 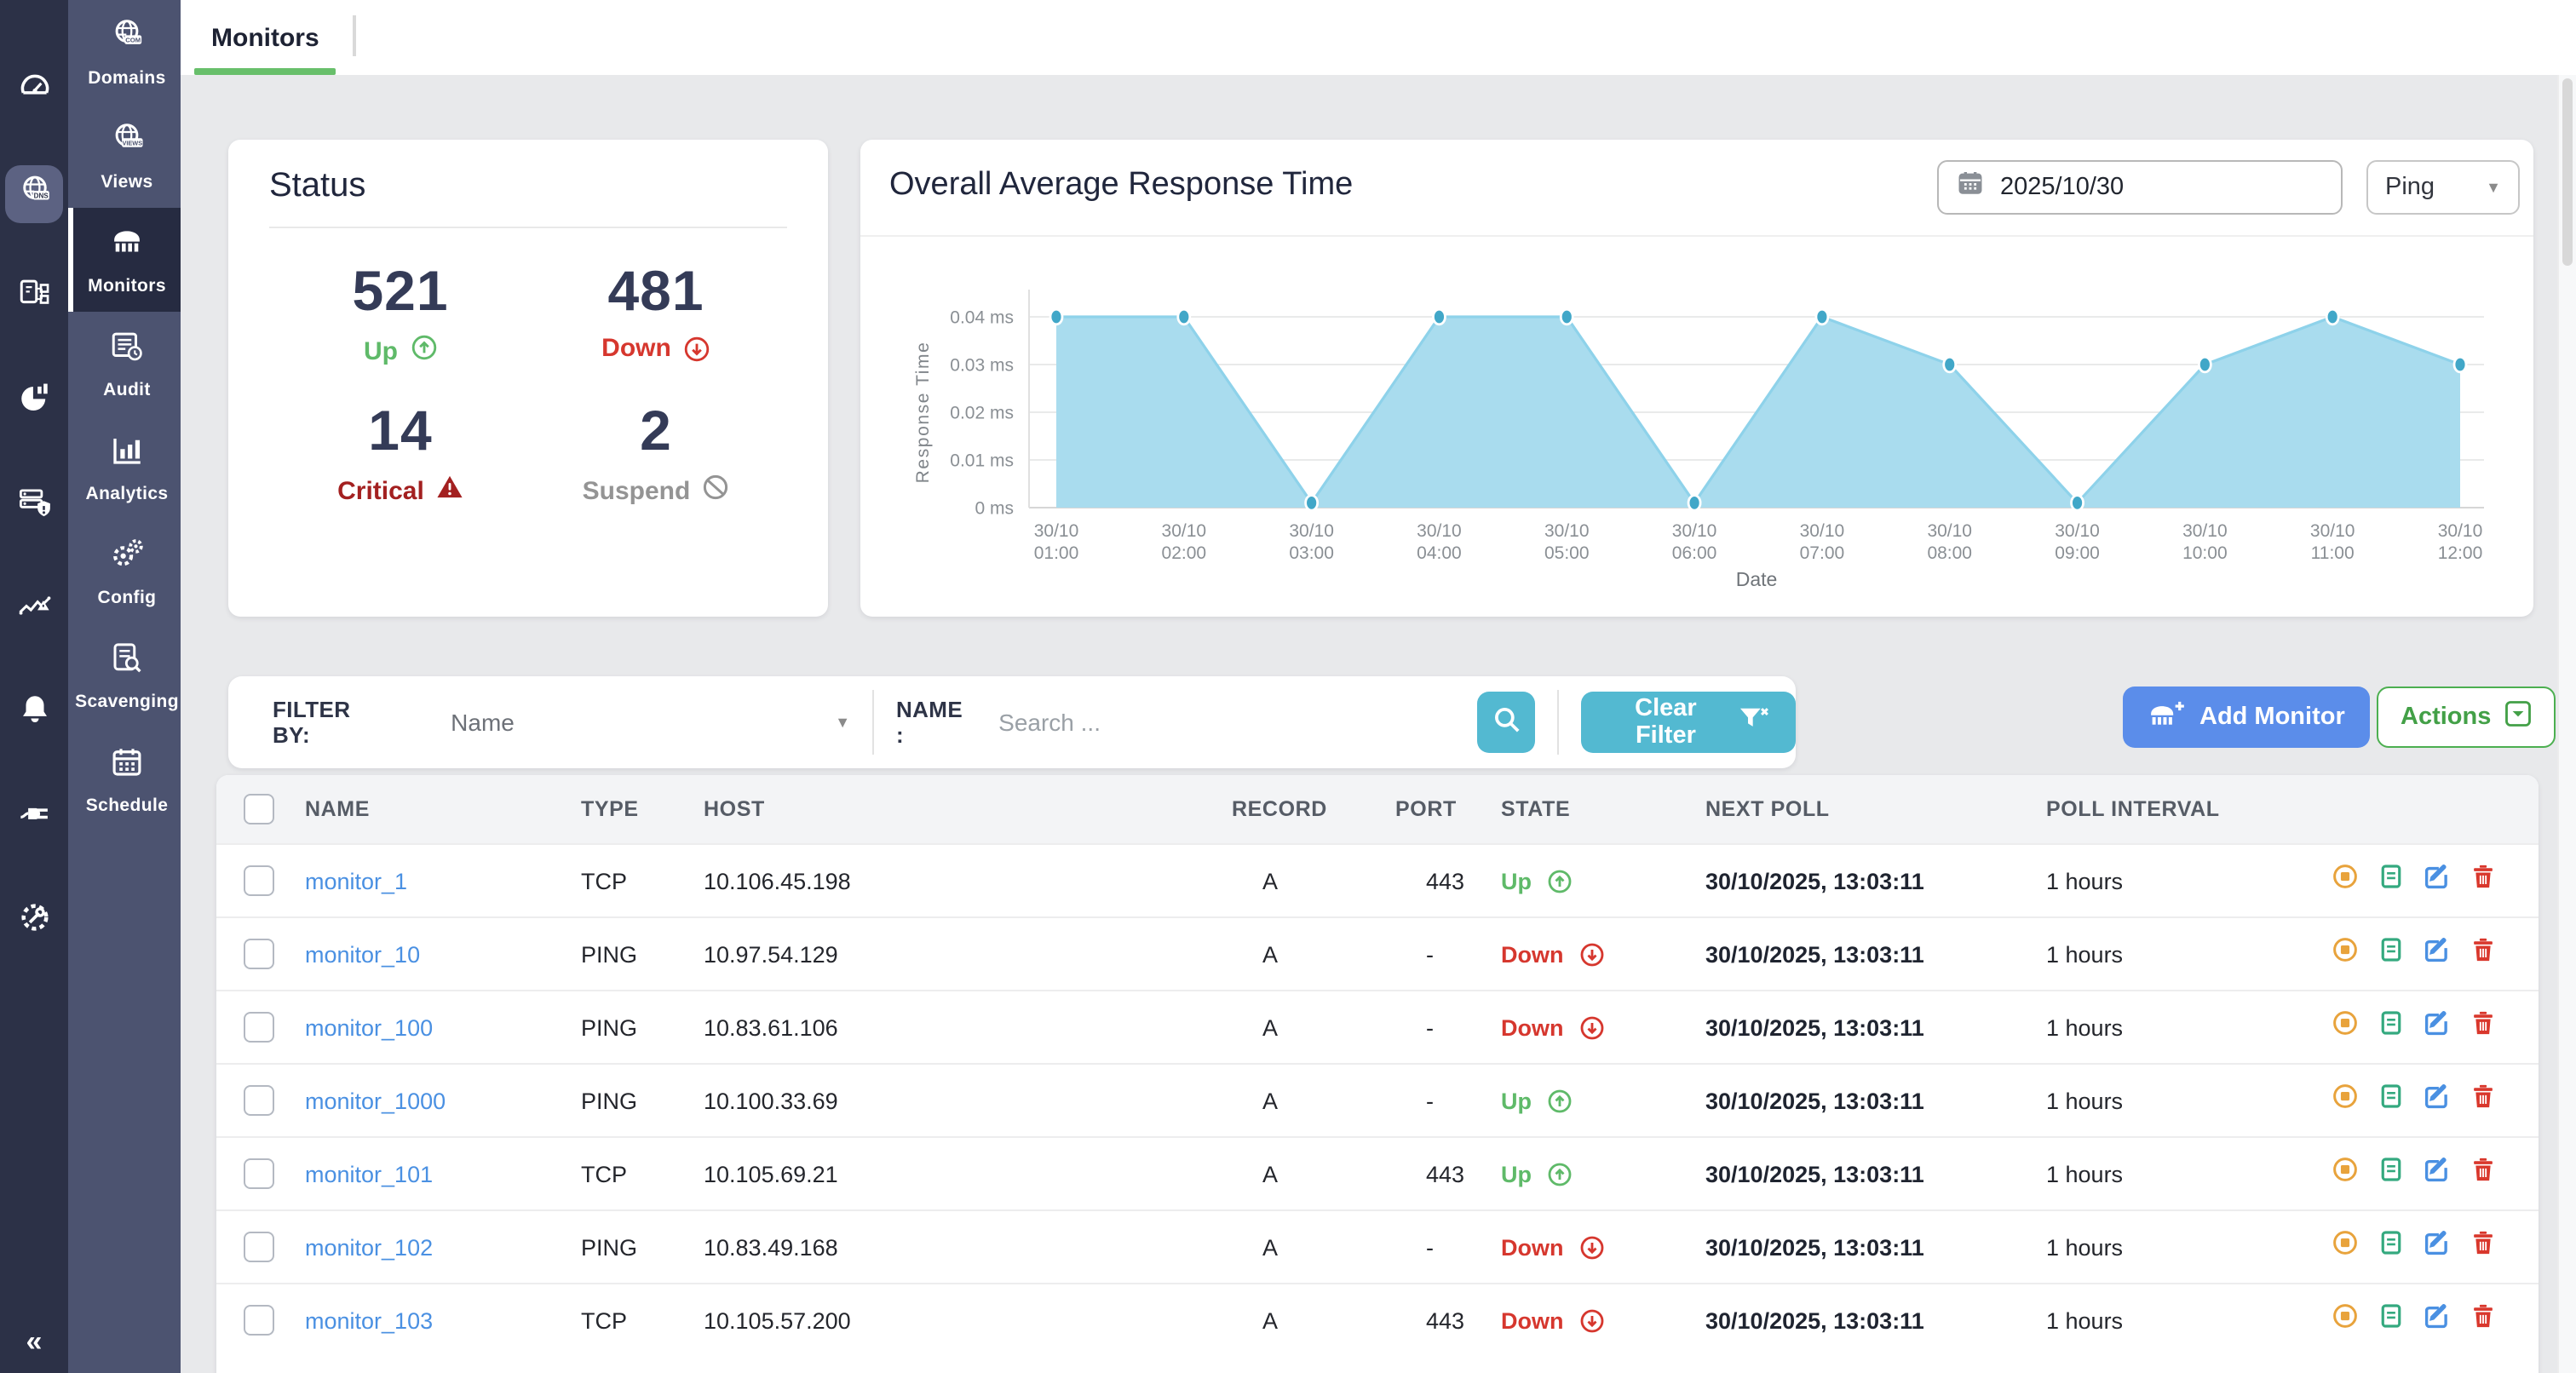 I want to click on page-scrollbar, so click(x=2567, y=724).